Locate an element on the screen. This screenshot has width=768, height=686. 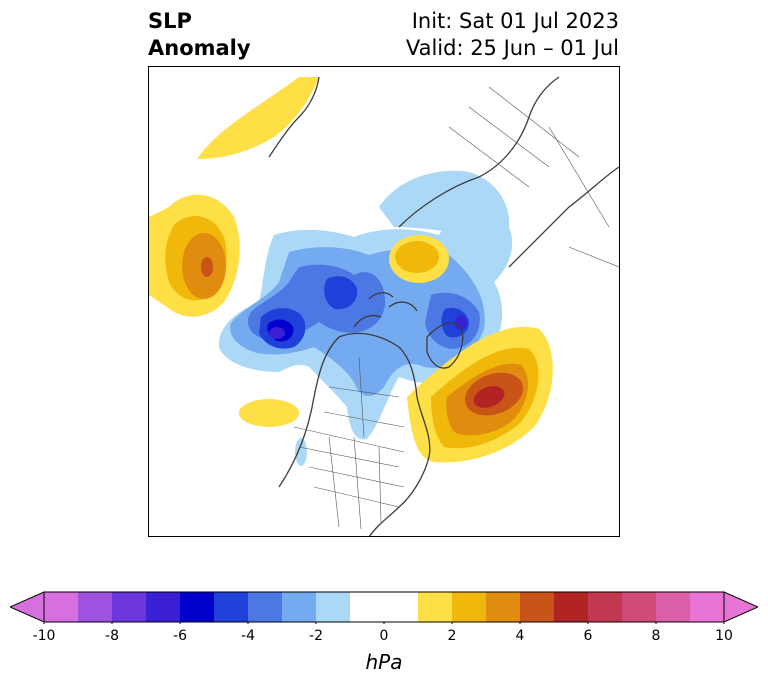
colorbar-tick-label: 8 is located at coordinates (656, 636).